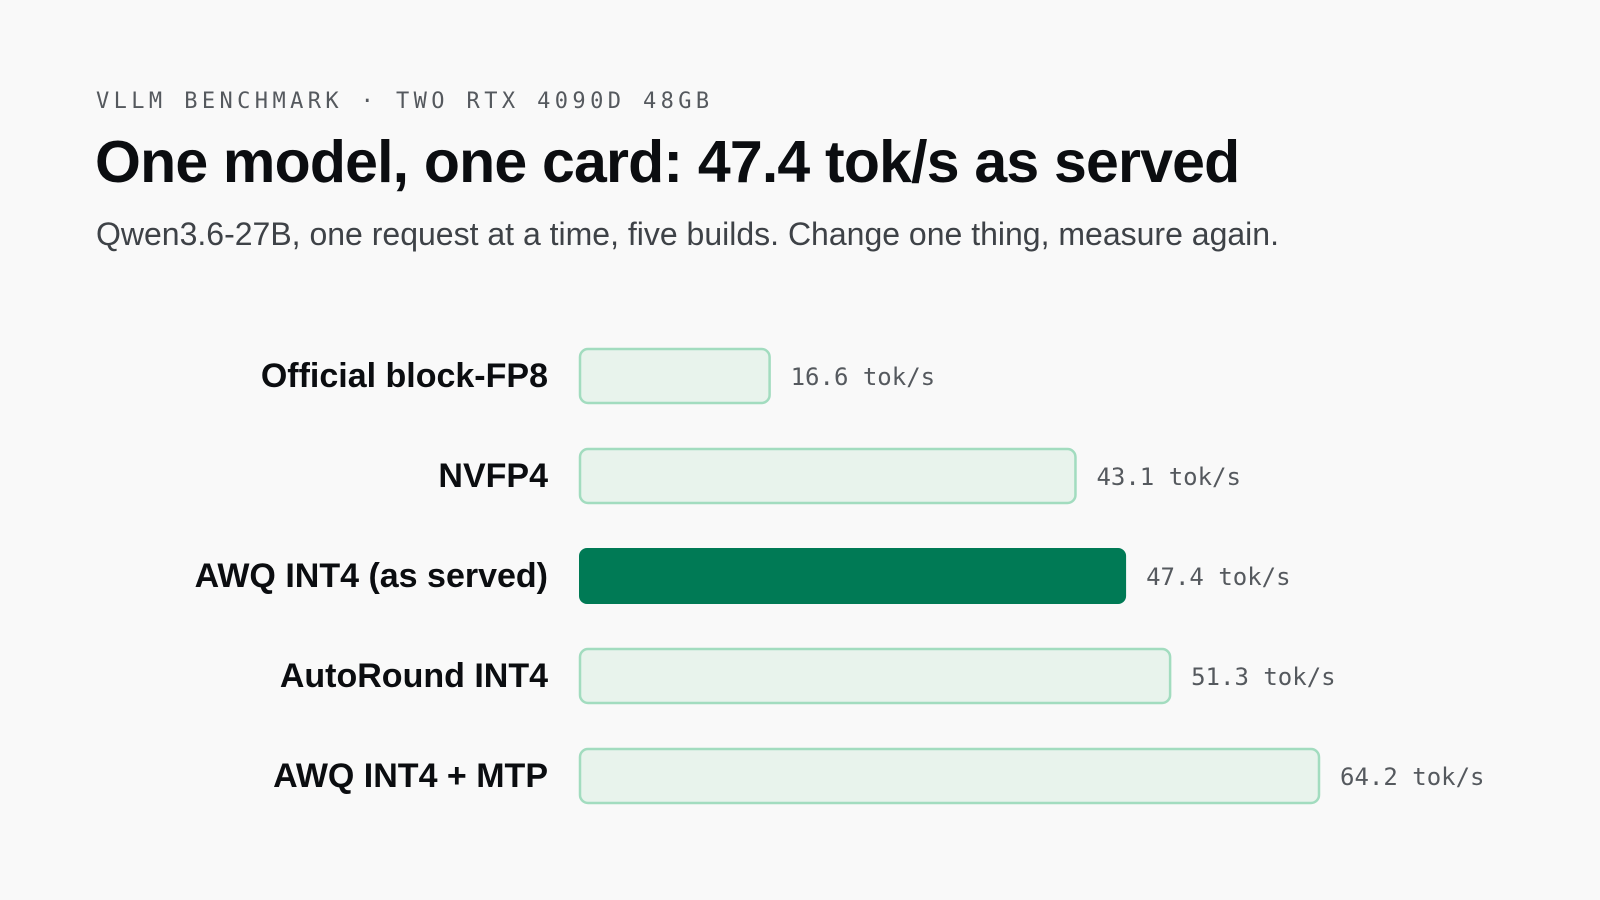  What do you see at coordinates (371, 576) in the screenshot?
I see `bar-category-label: AWQ INT4 (as served)` at bounding box center [371, 576].